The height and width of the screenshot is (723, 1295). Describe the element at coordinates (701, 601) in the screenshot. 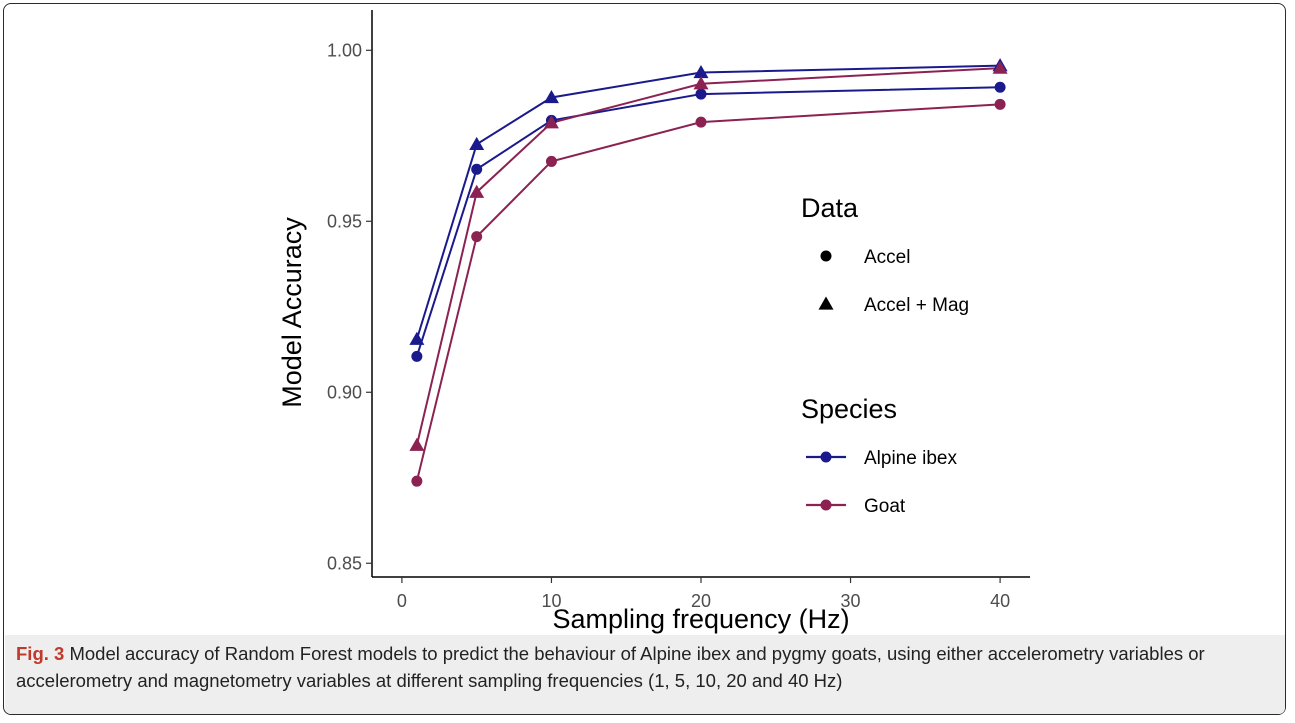

I see `x-tick-label: 20` at that location.